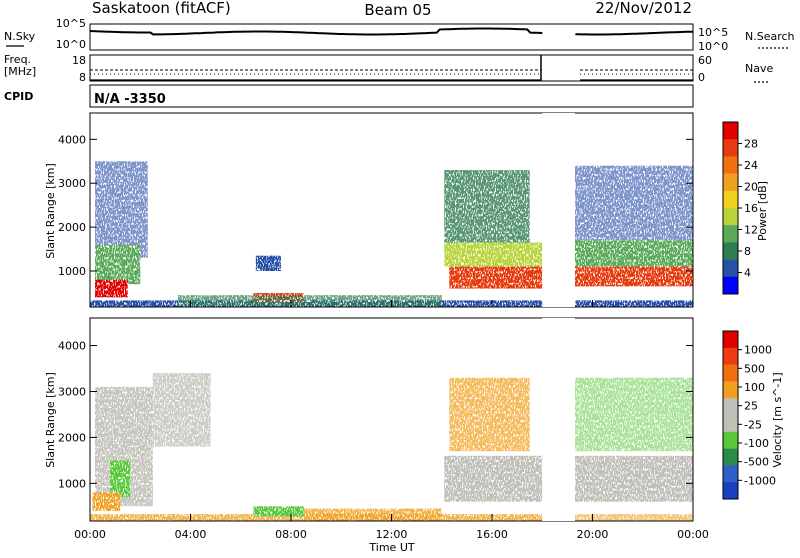 The width and height of the screenshot is (800, 558). Describe the element at coordinates (705, 60) in the screenshot. I see `nave-right-tick-top: 60` at that location.